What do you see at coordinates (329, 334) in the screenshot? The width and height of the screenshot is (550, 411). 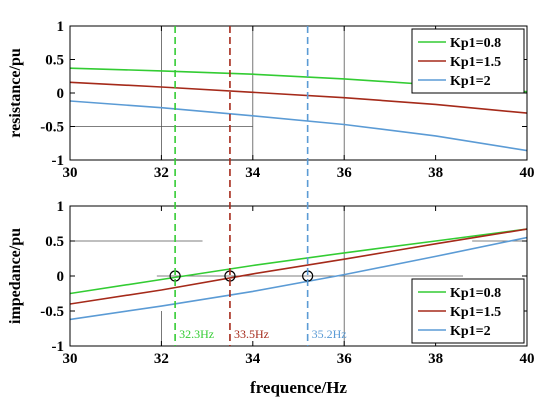 I see `frequency-annotation: 35.2Hz` at bounding box center [329, 334].